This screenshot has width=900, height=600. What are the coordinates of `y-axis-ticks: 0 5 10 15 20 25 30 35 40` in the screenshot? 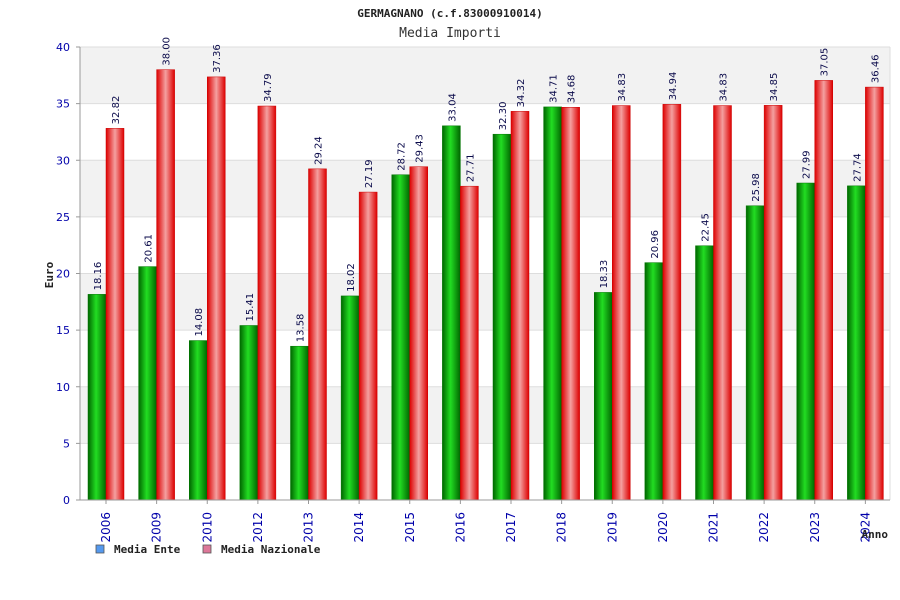 It's located at (68, 274).